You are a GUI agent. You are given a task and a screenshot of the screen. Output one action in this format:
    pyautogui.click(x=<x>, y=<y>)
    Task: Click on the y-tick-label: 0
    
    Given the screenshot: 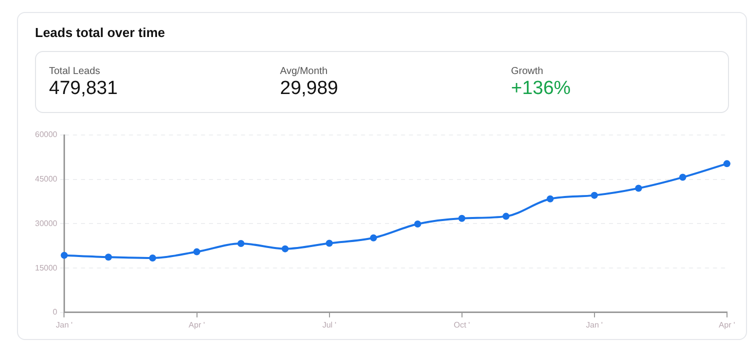 What is the action you would take?
    pyautogui.click(x=55, y=312)
    